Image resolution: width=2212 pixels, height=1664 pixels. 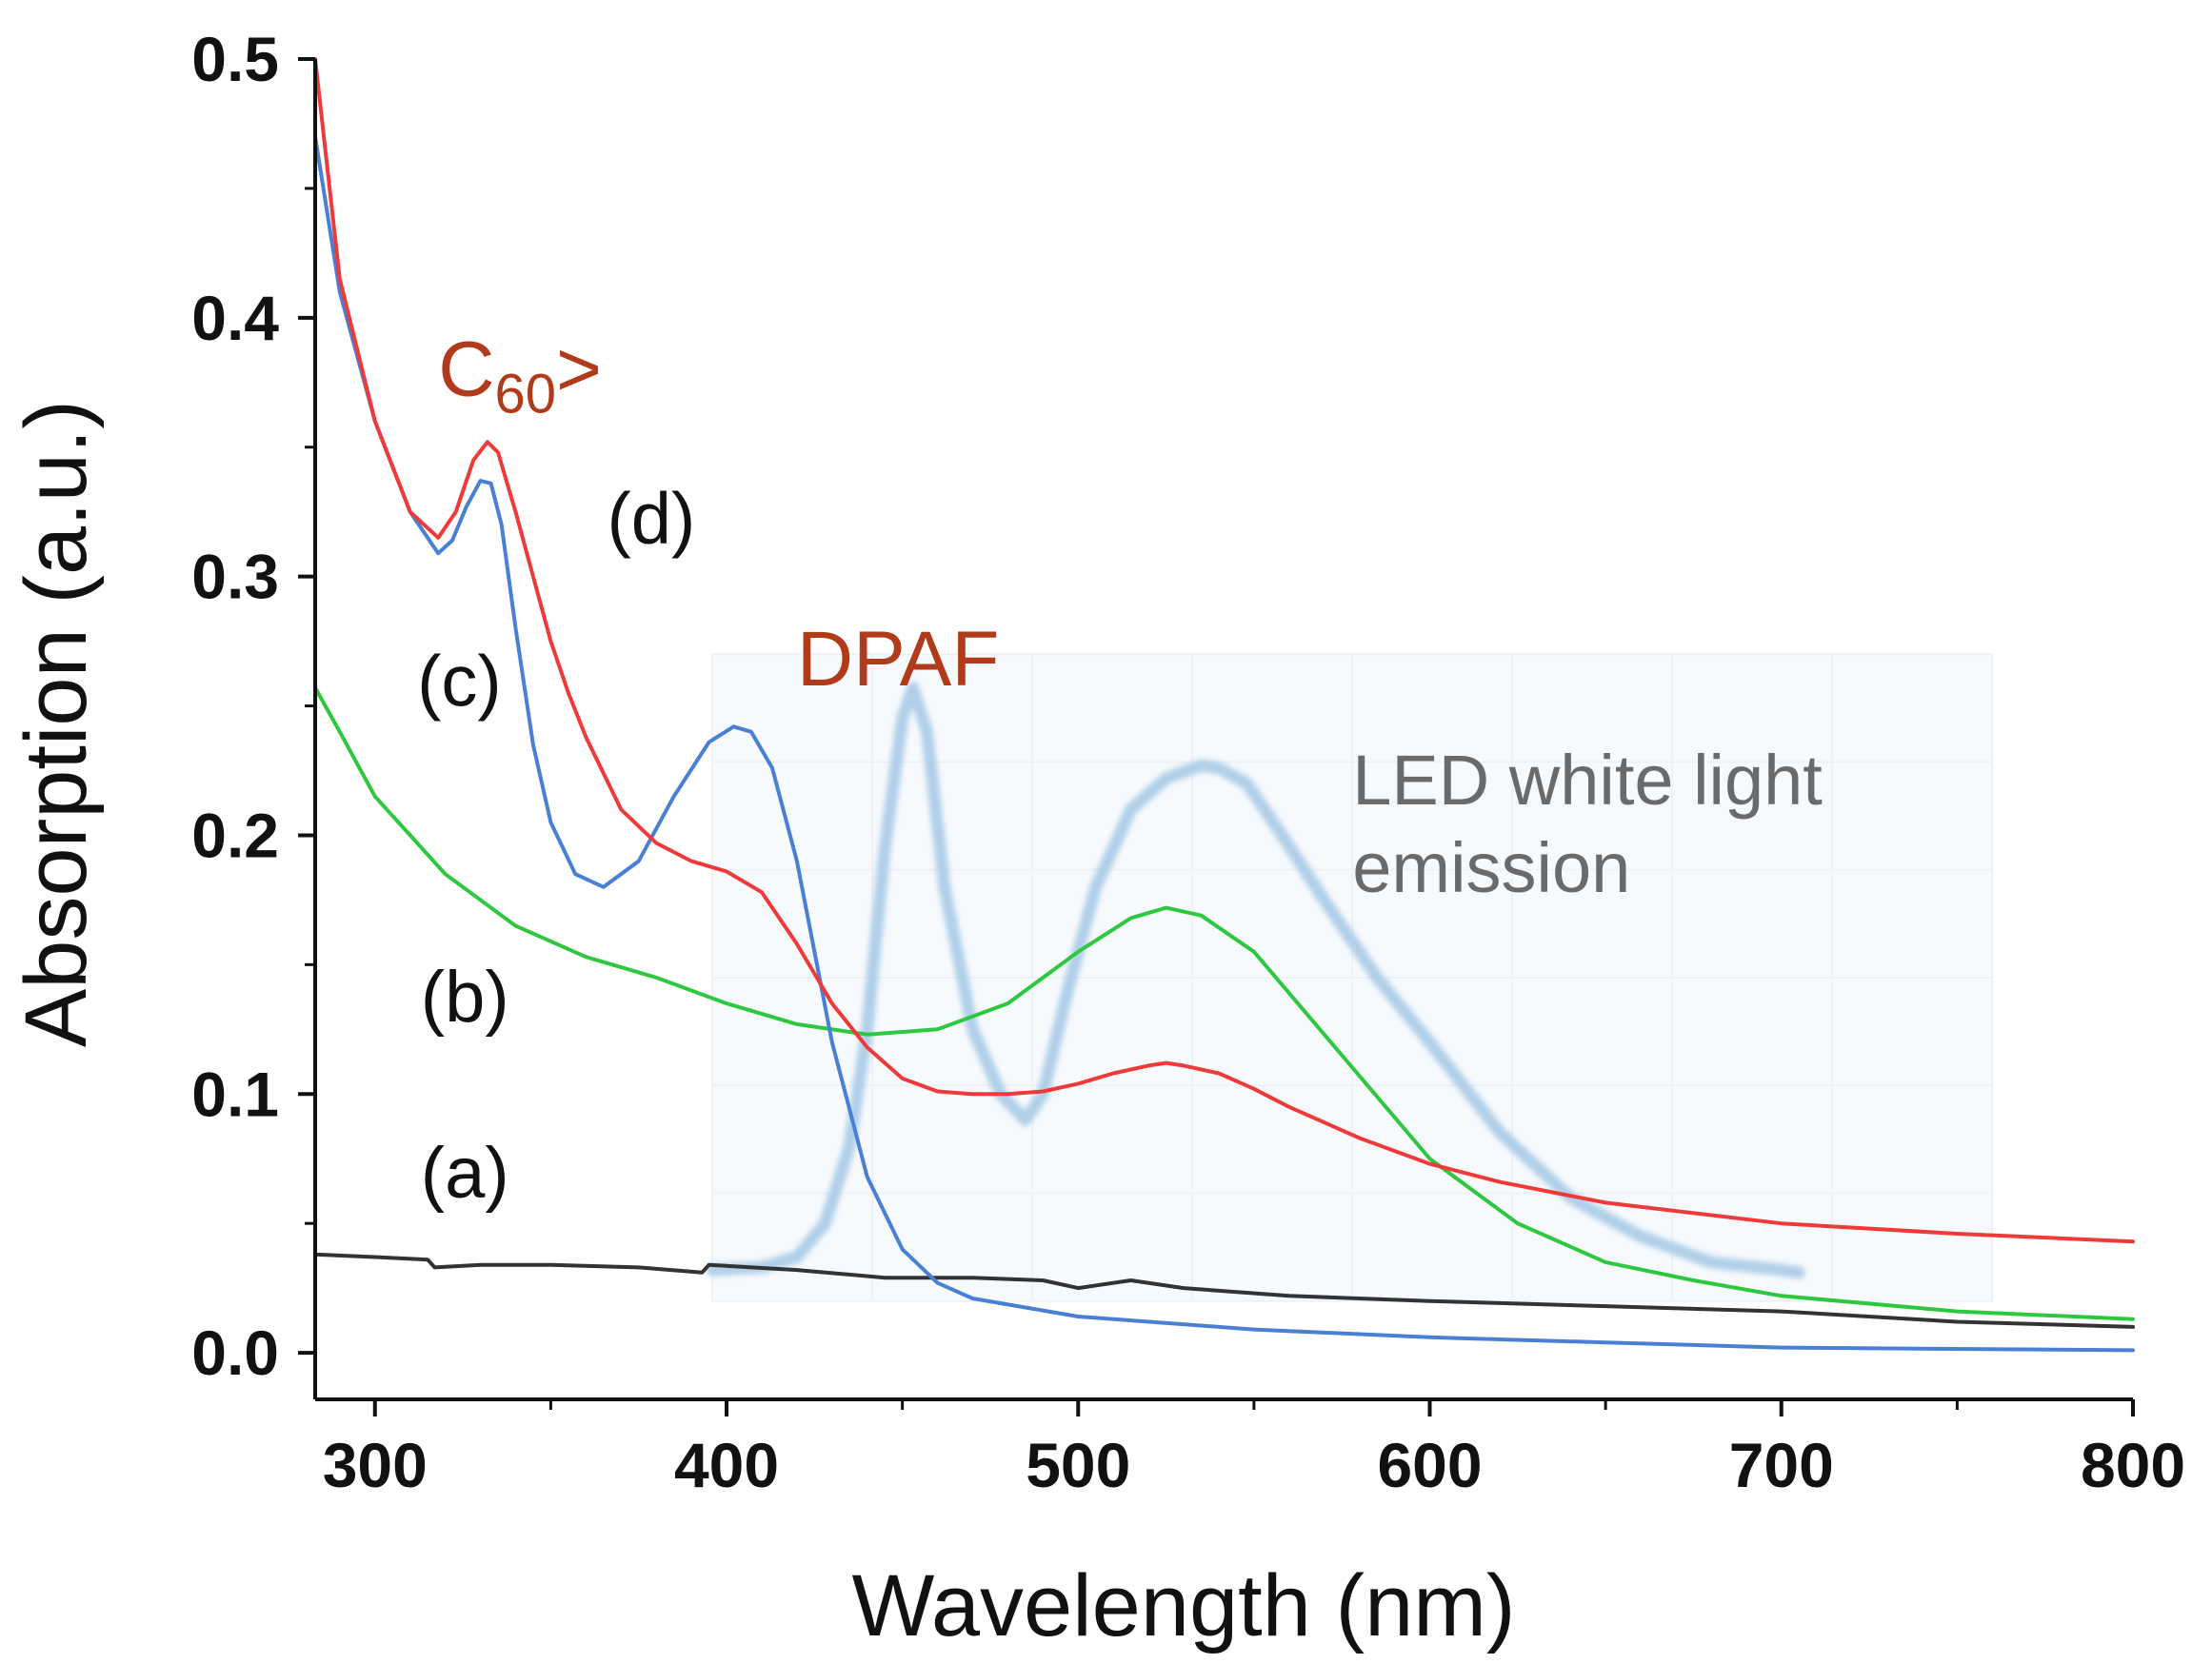 I want to click on x-tick-label: 800, so click(x=2133, y=1465).